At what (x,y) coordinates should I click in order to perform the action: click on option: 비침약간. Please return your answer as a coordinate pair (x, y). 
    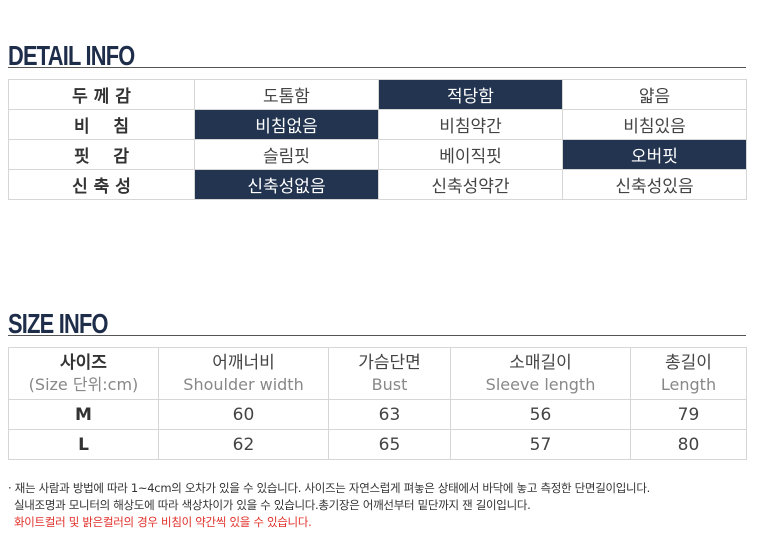
    Looking at the image, I should click on (470, 124).